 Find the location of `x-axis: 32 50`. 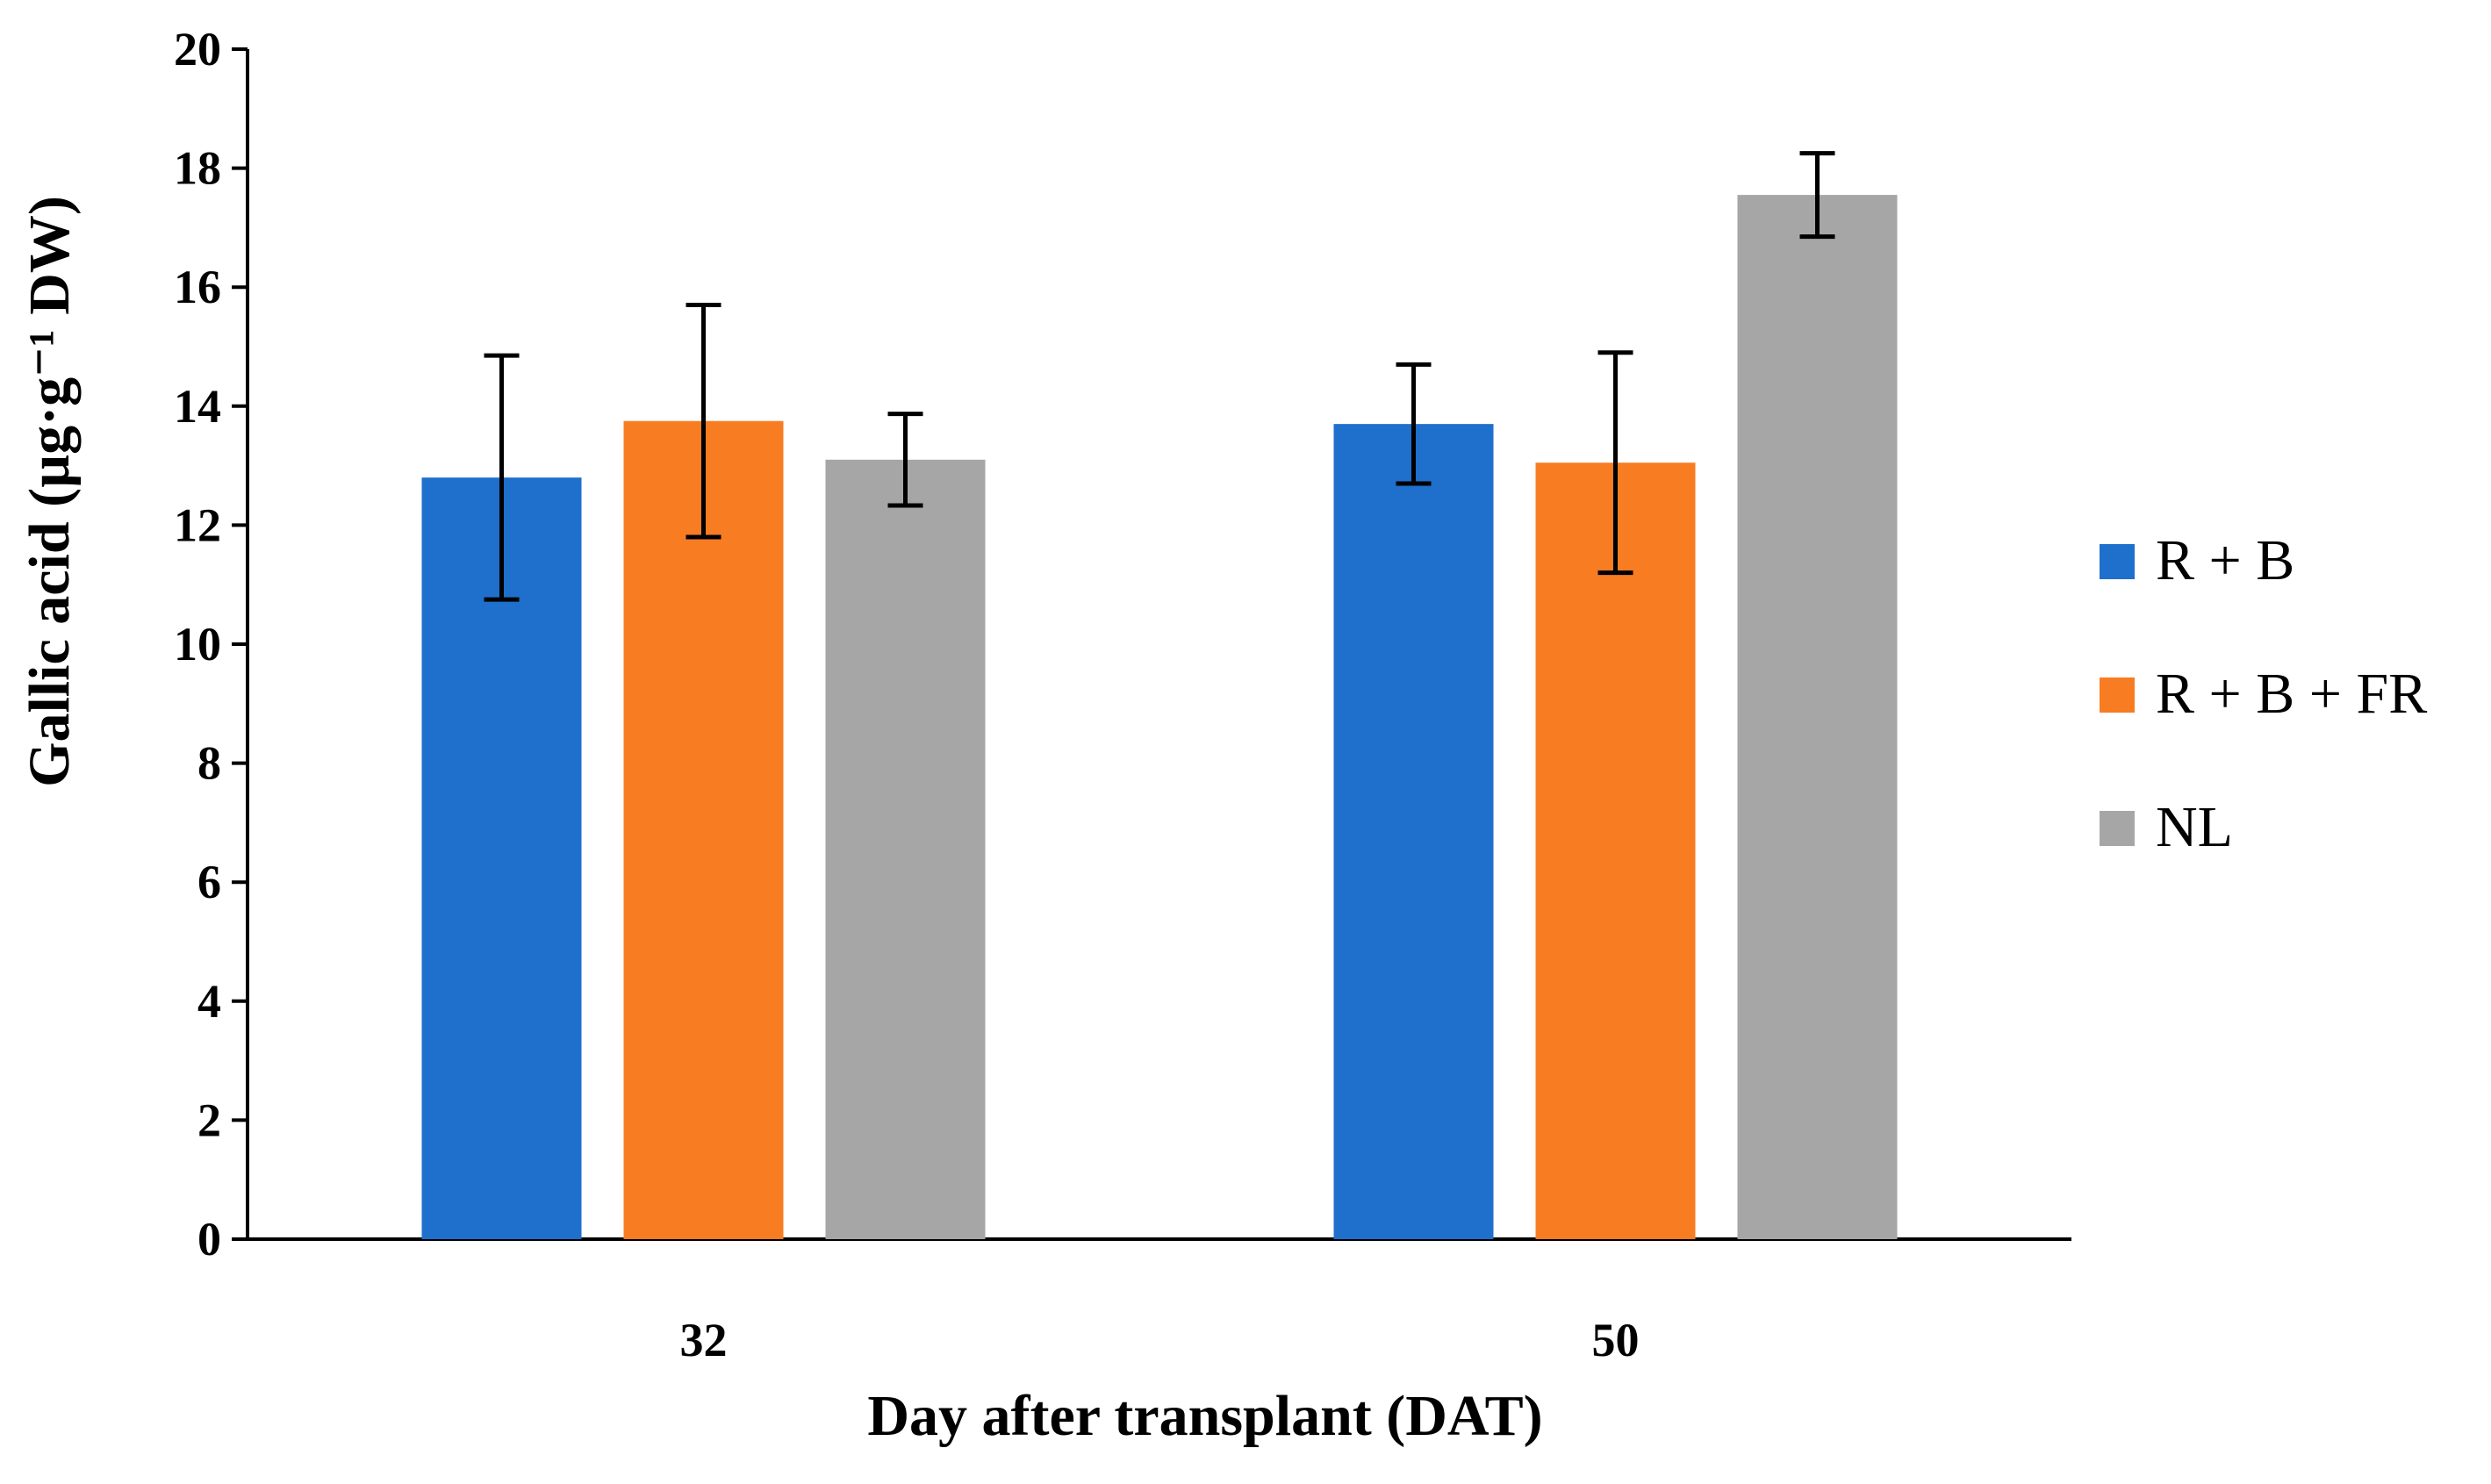

x-axis: 32 50 is located at coordinates (1159, 1301).